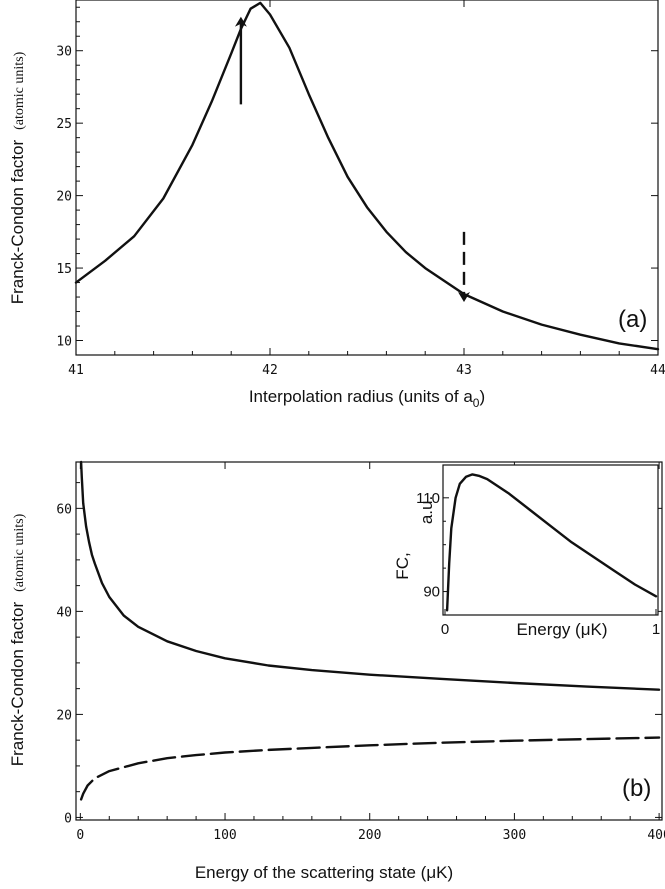 The image size is (665, 889). I want to click on chart-b-panel-label: (b), so click(636, 788).